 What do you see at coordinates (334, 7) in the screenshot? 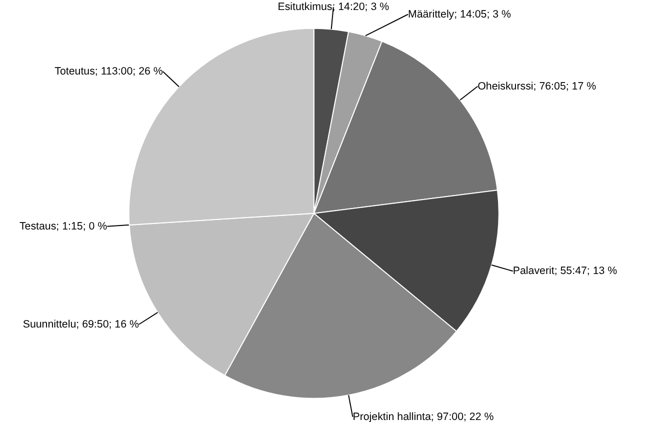
I see `slice-label: Esitutkimus; 14:20; 3 %` at bounding box center [334, 7].